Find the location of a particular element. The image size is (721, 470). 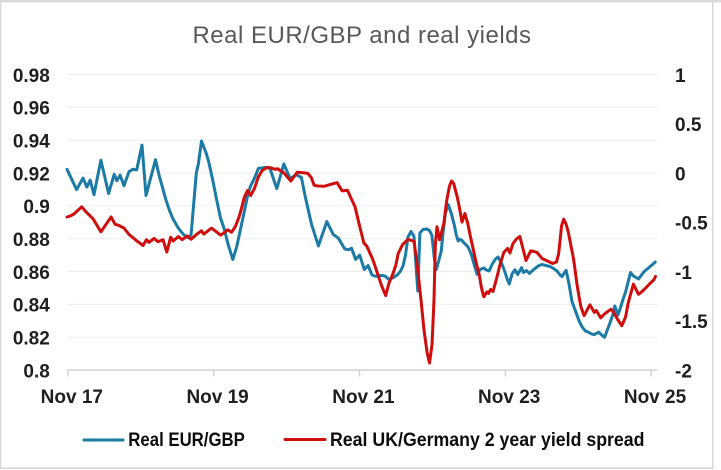

svg-text: Real EUR/GBP is located at coordinates (186, 440).